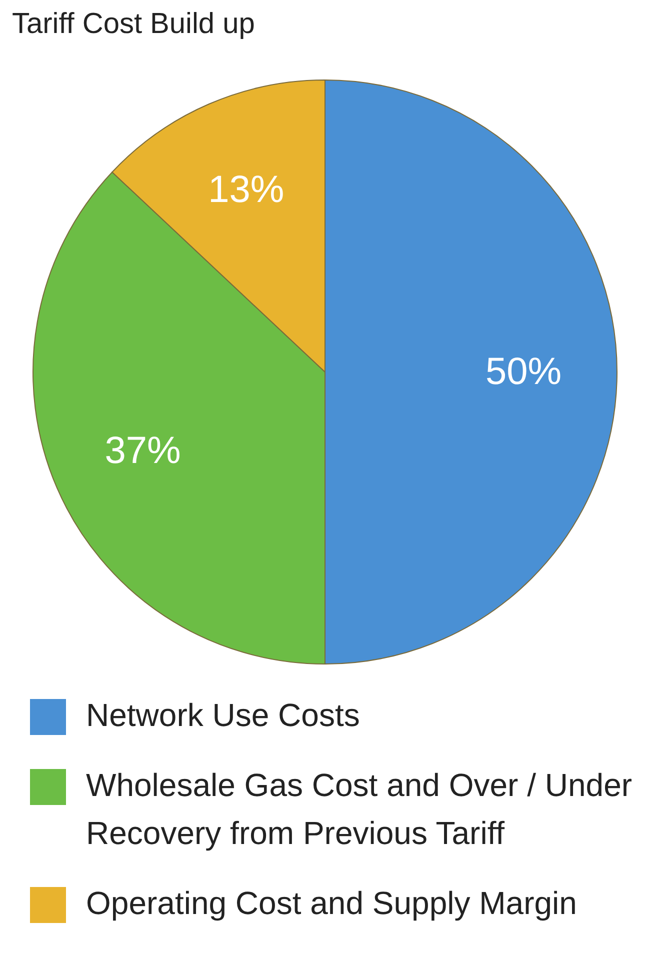 The height and width of the screenshot is (966, 647). What do you see at coordinates (360, 809) in the screenshot?
I see `legend-label: Wholesale Gas Cost and Over / Under Recovery from Previous Tariff` at bounding box center [360, 809].